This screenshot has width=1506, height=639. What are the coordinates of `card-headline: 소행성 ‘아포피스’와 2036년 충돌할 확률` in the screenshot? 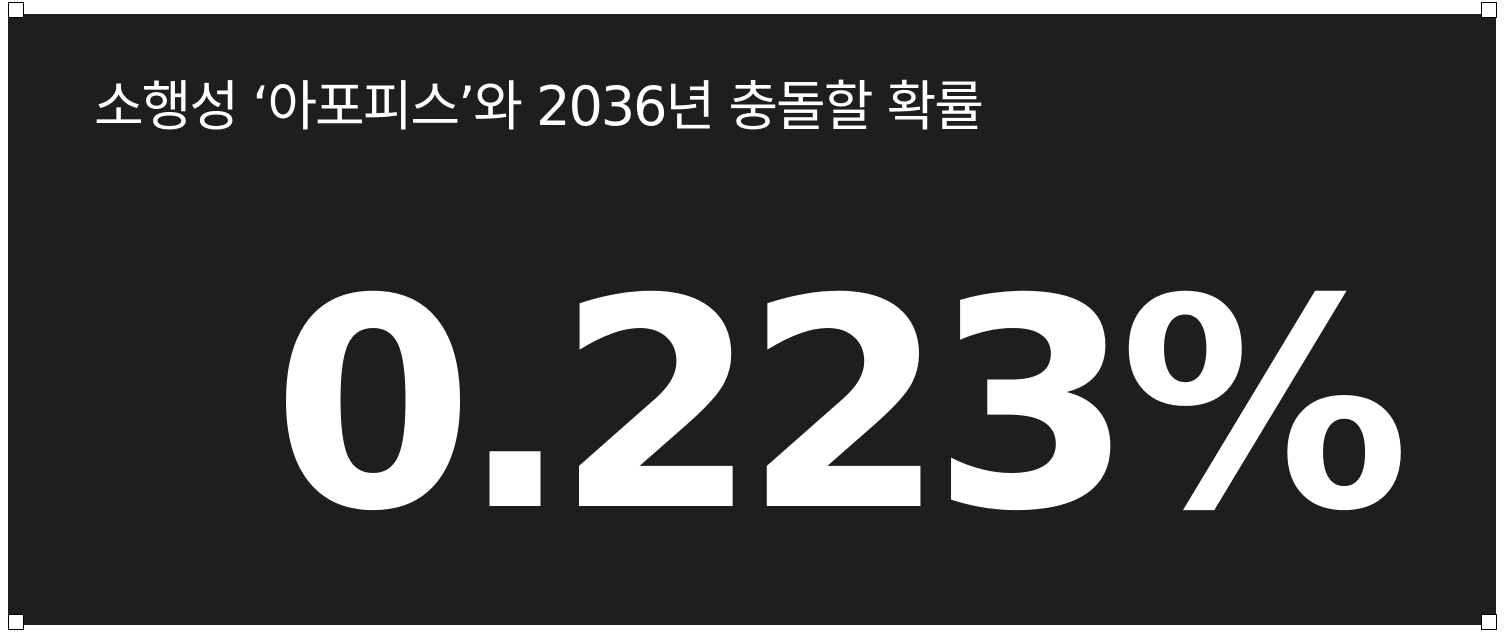 It's located at (539, 106).